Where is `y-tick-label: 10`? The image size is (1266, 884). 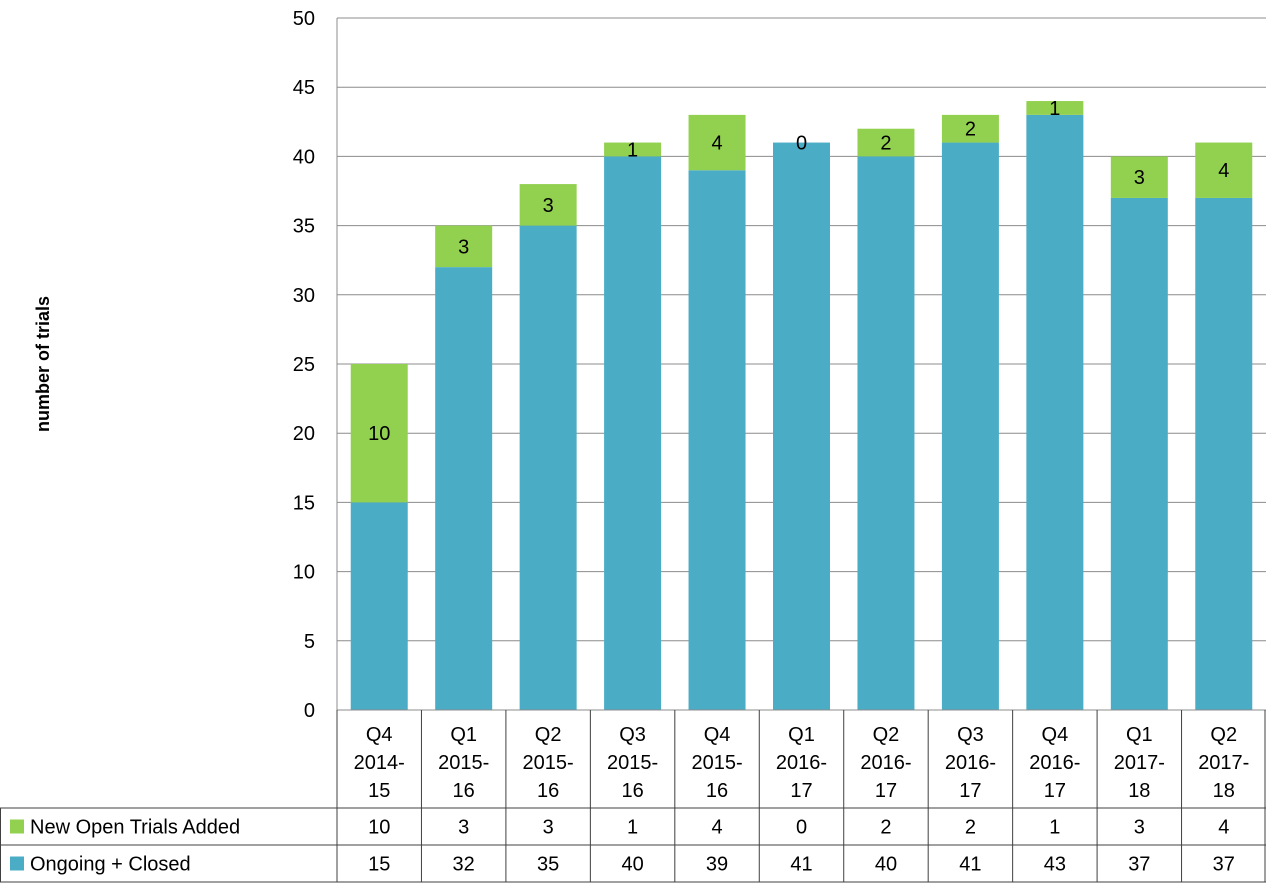
y-tick-label: 10 is located at coordinates (304, 573).